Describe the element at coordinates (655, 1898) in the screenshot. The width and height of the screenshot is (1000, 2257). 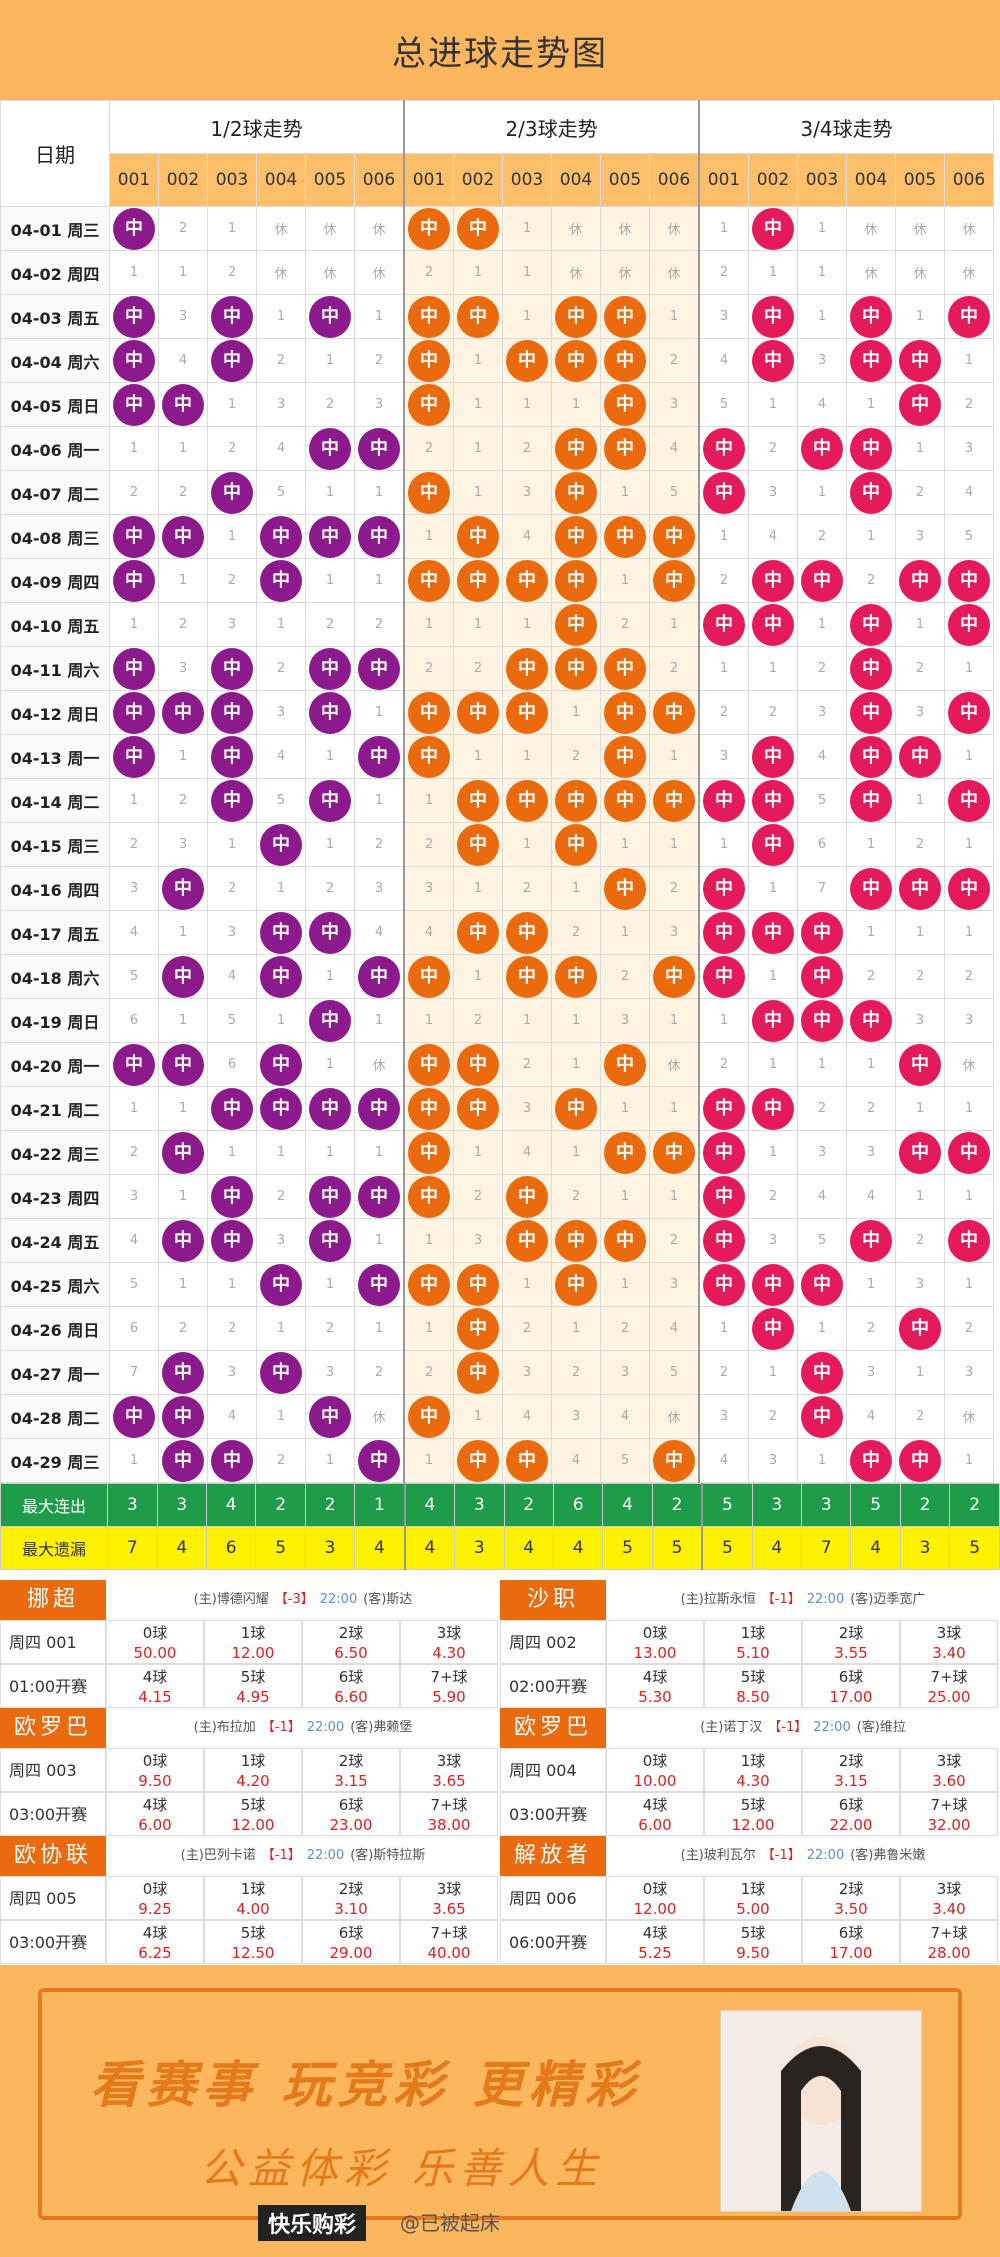
I see `odds-option: 0球 12.00` at that location.